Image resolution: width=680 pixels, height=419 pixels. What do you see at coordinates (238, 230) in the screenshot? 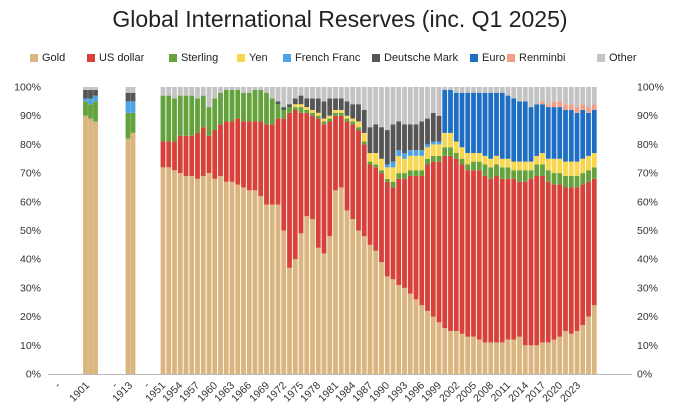
I see `bar-stack-1963` at bounding box center [238, 230].